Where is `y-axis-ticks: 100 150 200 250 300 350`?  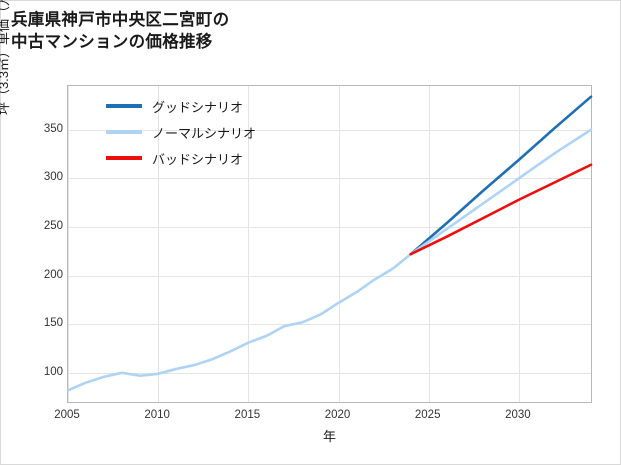
y-axis-ticks: 100 150 200 250 300 350 is located at coordinates (42, 244).